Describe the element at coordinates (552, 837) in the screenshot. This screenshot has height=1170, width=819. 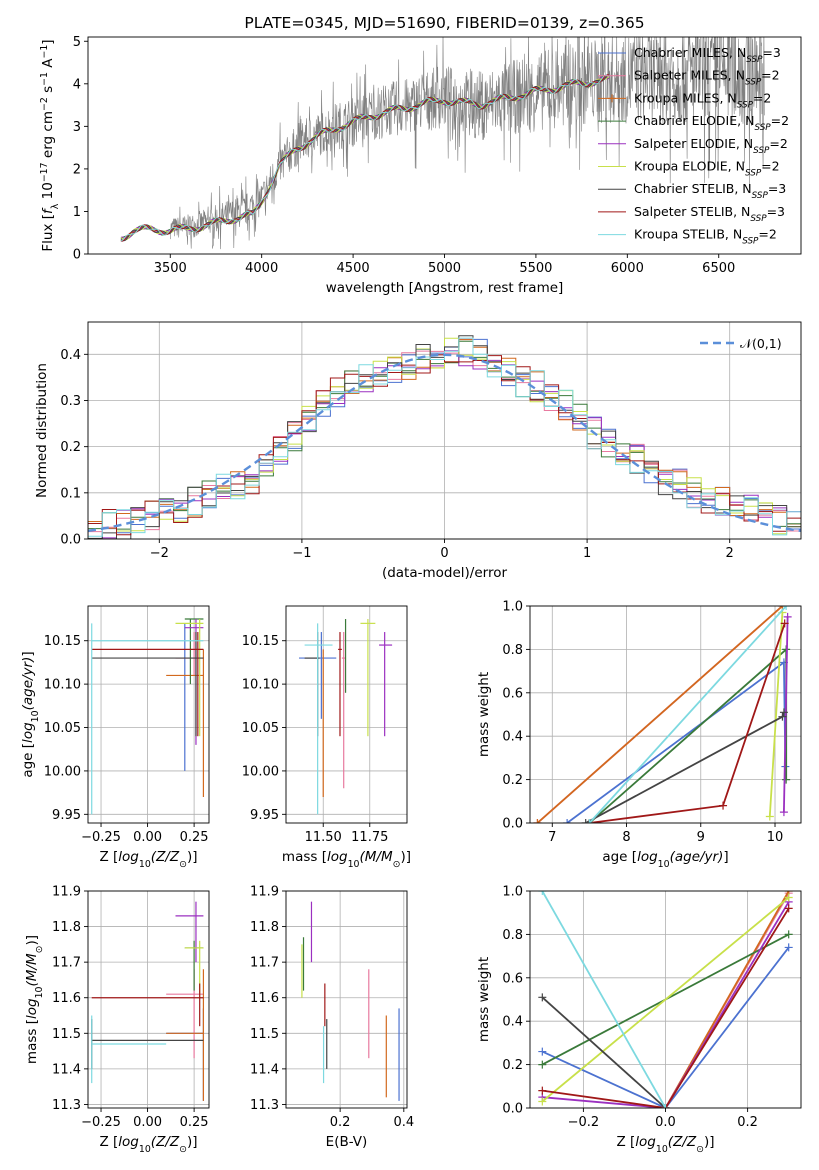
I see `x-tick-label: 7` at that location.